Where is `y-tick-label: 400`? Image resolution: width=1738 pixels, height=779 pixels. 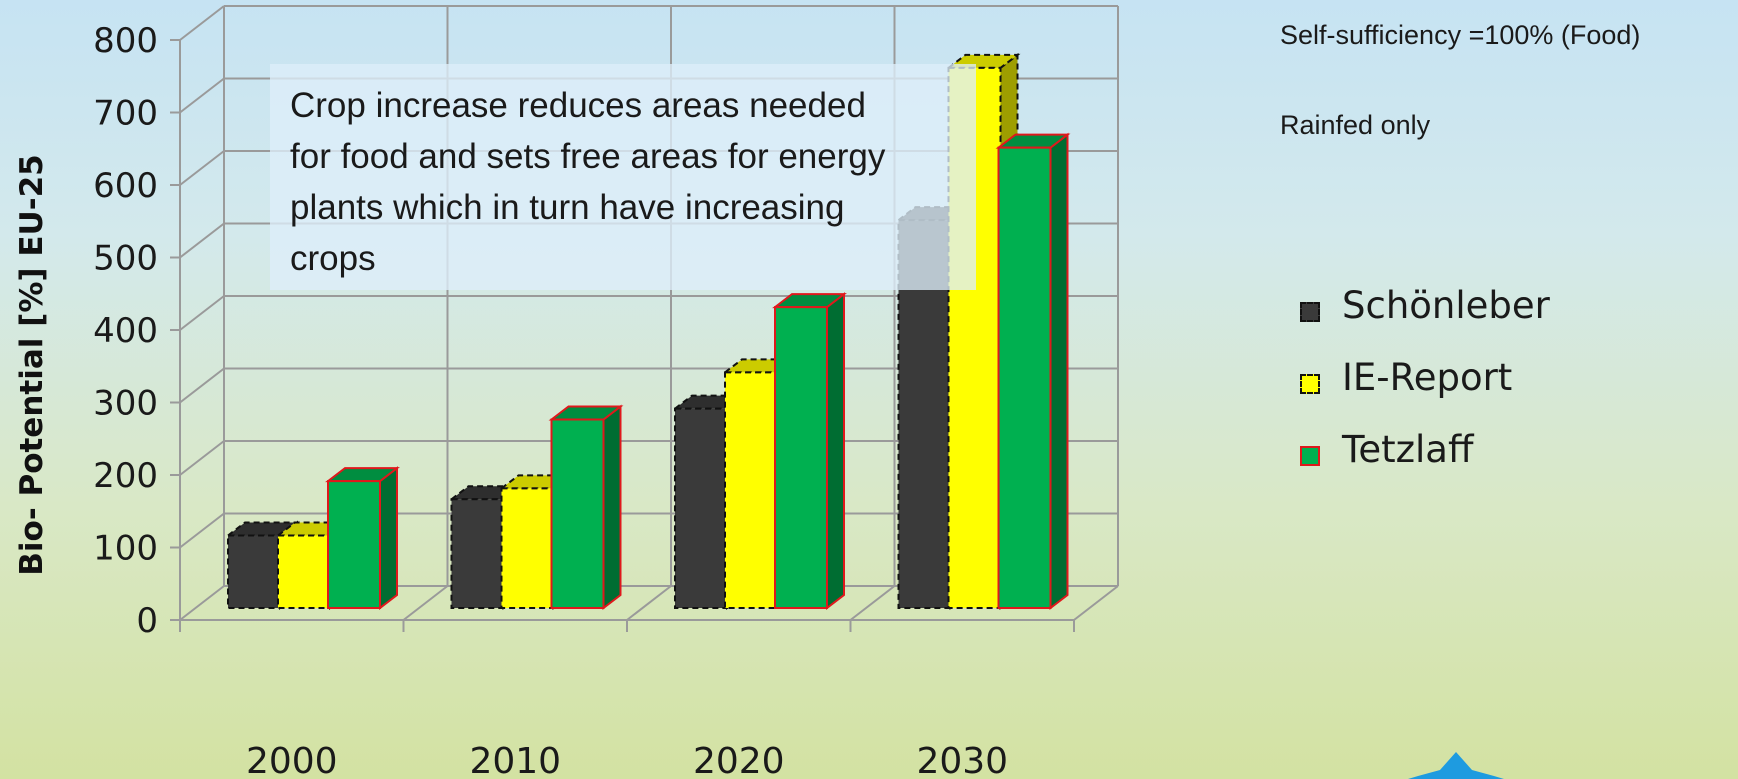 y-tick-label: 400 is located at coordinates (125, 331).